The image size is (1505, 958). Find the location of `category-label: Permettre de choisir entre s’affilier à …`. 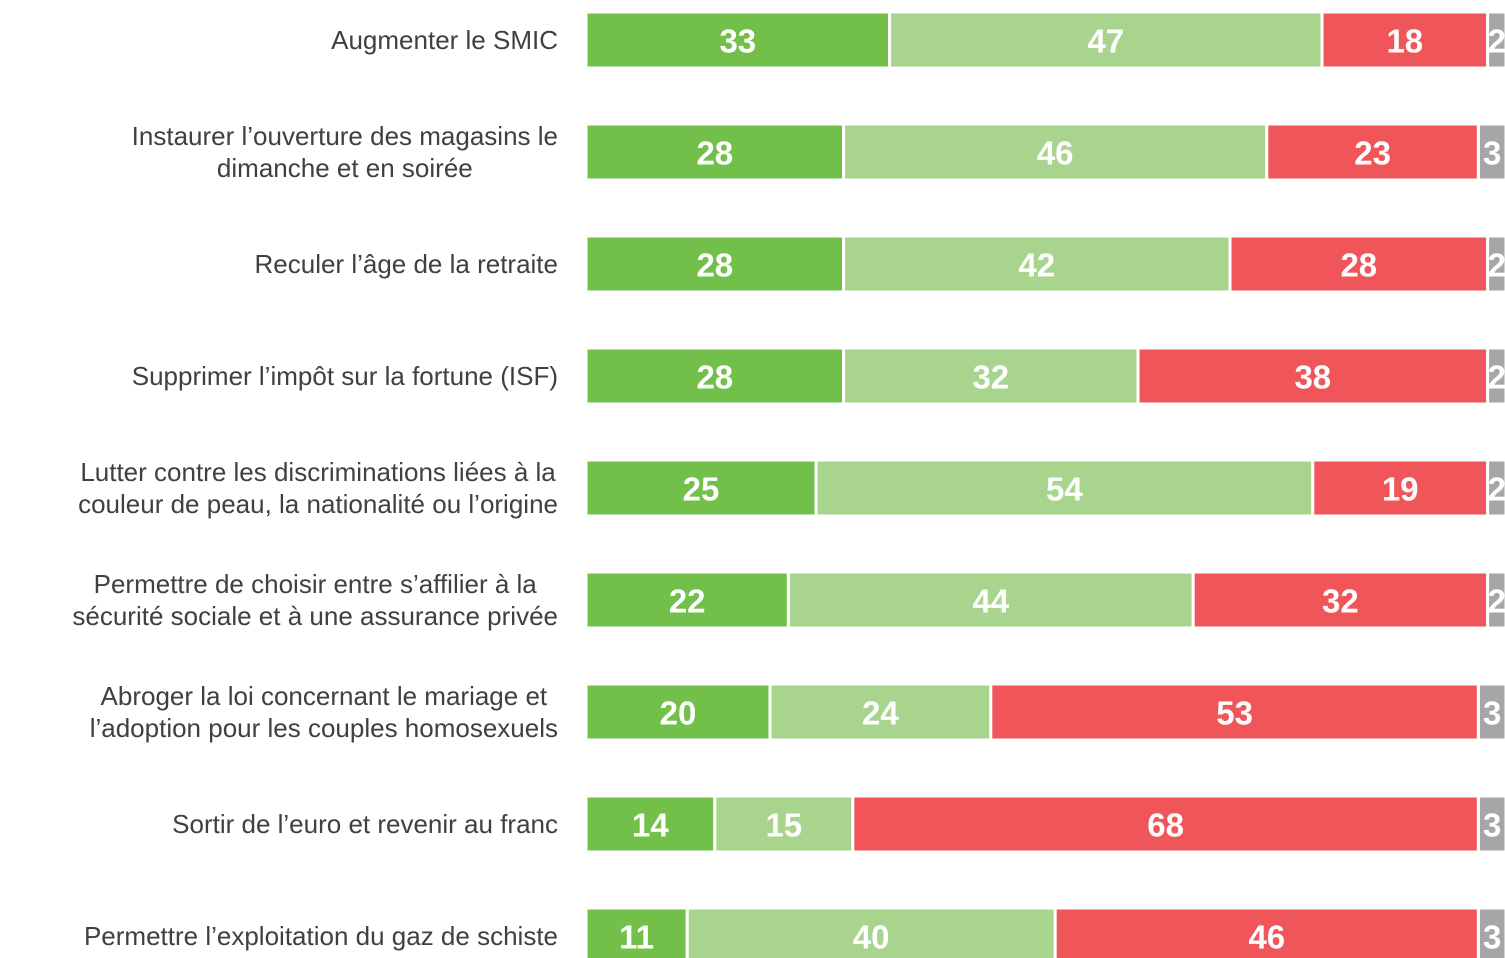

category-label: Permettre de choisir entre s’affilier à … is located at coordinates (315, 600).